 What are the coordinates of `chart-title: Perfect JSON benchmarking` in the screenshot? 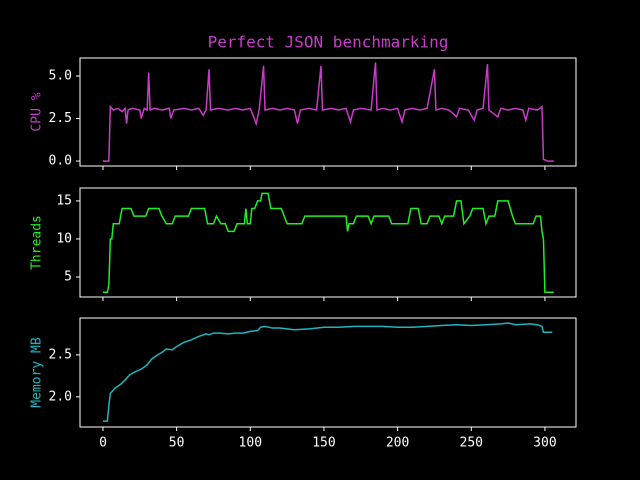 It's located at (328, 42).